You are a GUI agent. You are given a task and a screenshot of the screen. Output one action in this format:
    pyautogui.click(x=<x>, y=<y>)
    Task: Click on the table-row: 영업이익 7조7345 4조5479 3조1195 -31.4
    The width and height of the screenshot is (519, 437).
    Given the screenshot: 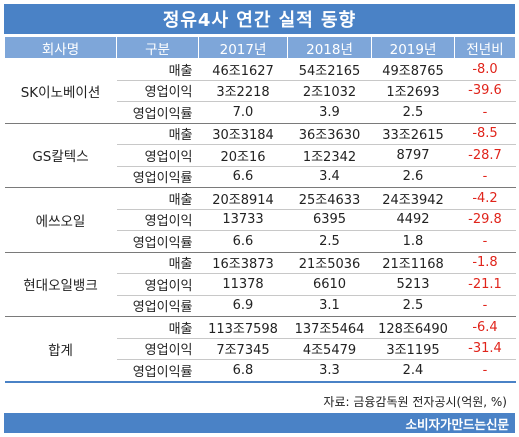 What is the action you would take?
    pyautogui.click(x=260, y=349)
    